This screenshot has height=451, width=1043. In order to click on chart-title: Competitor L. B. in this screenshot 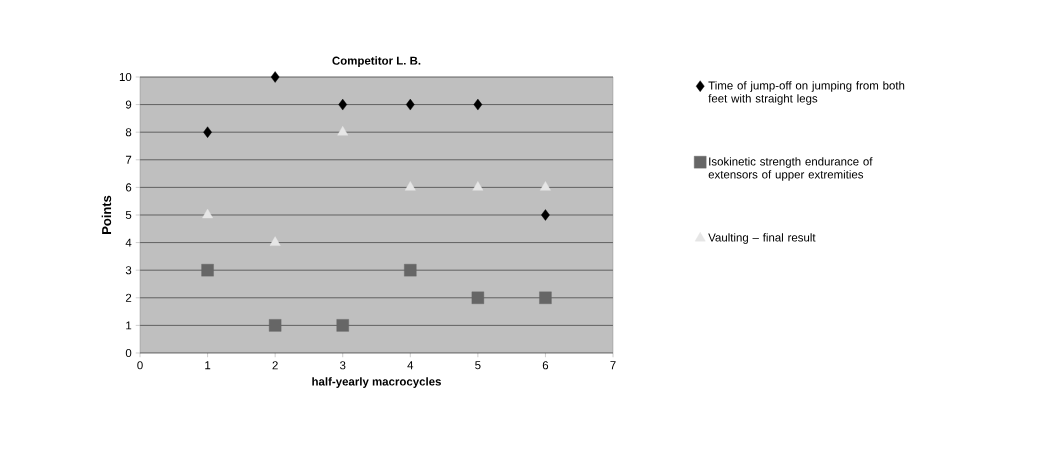, I will do `click(376, 61)`.